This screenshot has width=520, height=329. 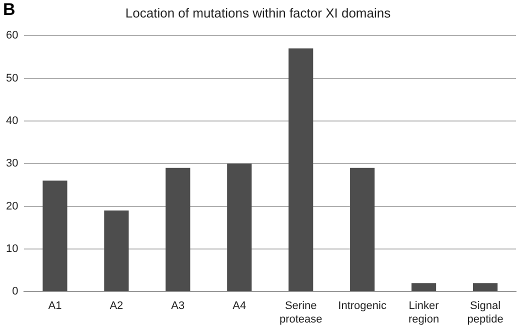 I want to click on y-tick-label: 0, so click(x=15, y=292).